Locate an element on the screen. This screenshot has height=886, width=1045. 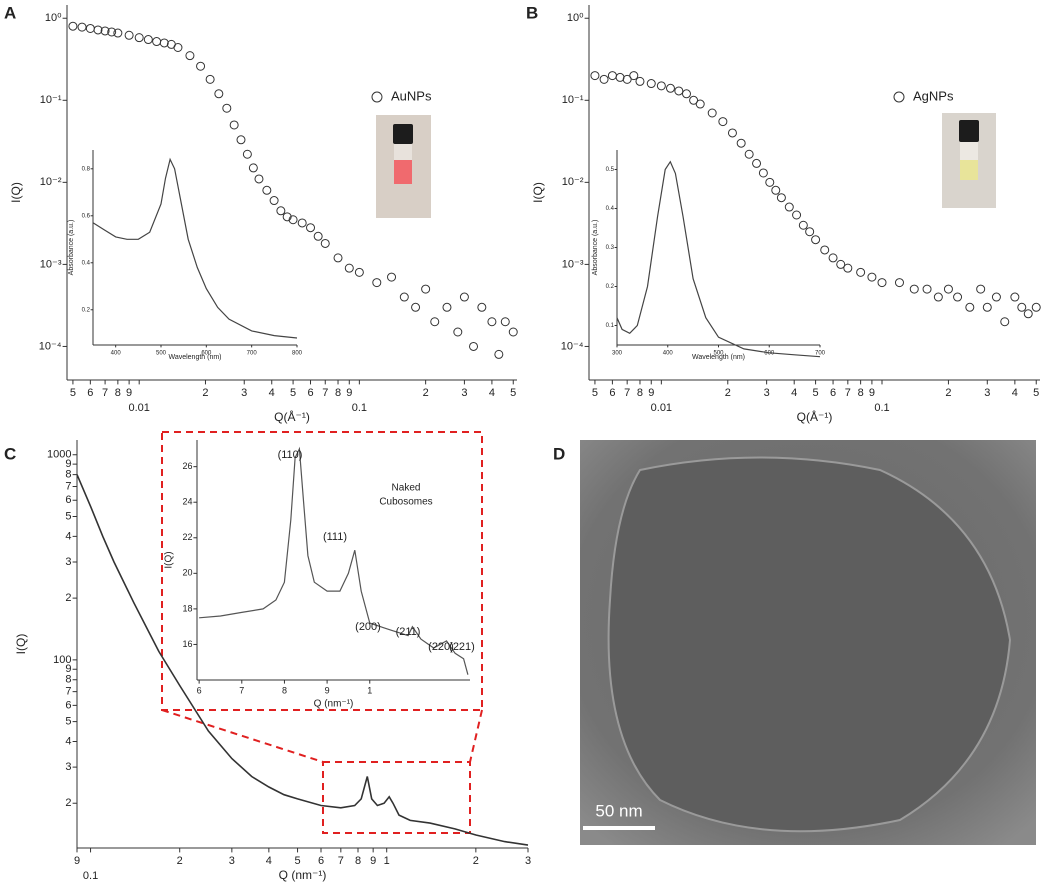
y-axis-label: Absorbance (a.u.) is located at coordinates (595, 248).